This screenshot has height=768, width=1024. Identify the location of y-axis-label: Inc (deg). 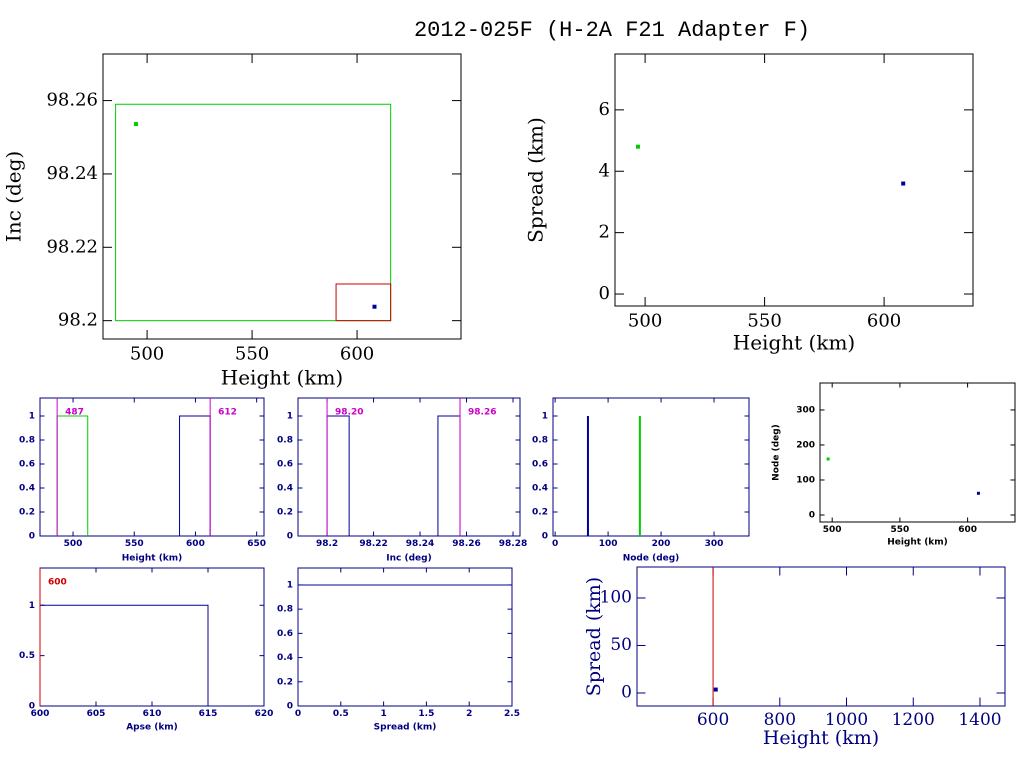
(14, 196).